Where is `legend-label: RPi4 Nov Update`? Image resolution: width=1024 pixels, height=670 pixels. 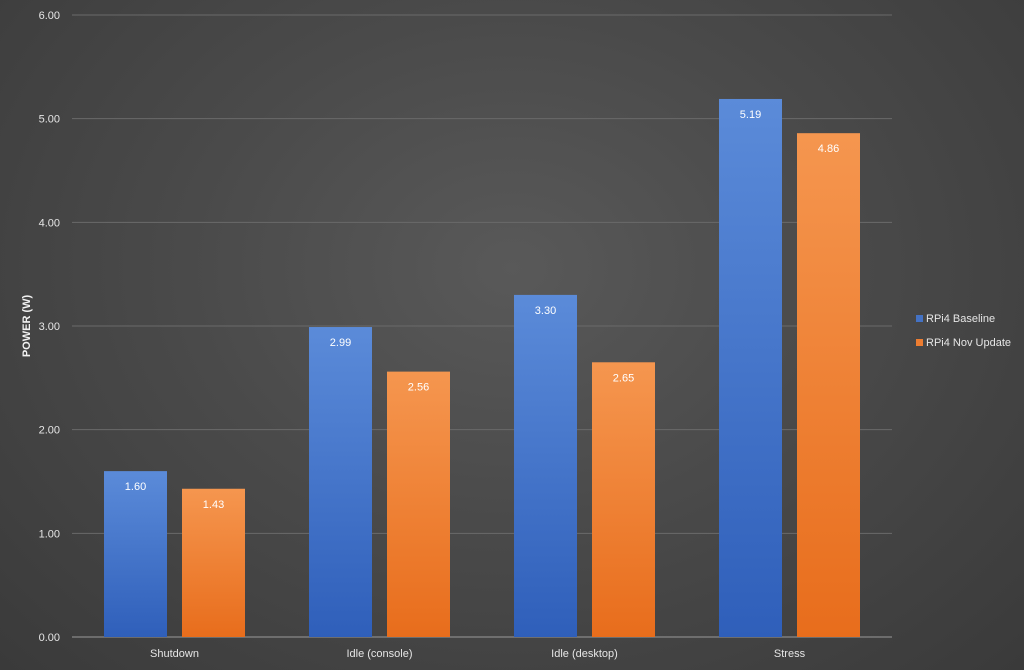 legend-label: RPi4 Nov Update is located at coordinates (968, 343).